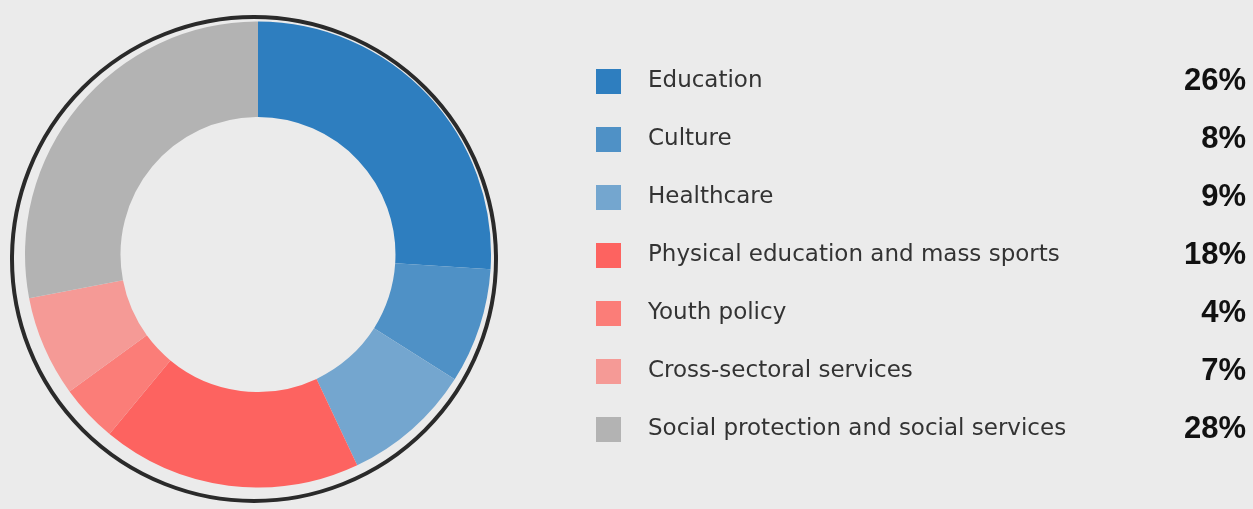 This screenshot has height=509, width=1253. What do you see at coordinates (705, 79) in the screenshot?
I see `legend-label: Education` at bounding box center [705, 79].